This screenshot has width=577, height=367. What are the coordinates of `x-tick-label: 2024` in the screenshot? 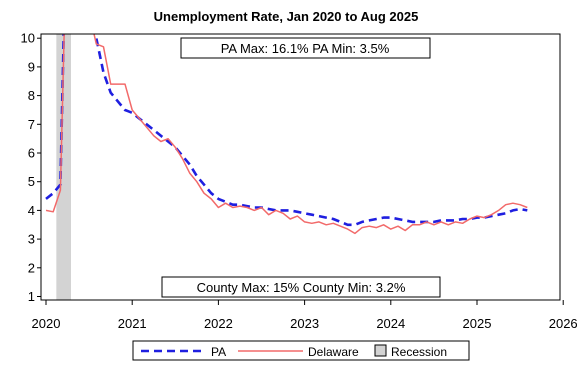 It's located at (390, 323).